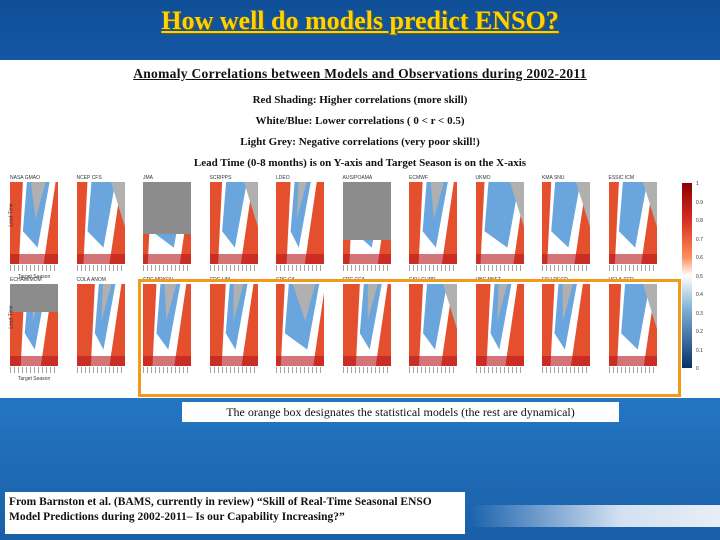 This screenshot has width=720, height=540. Describe the element at coordinates (699, 276) in the screenshot. I see `colorbar-tick: 0.5` at that location.